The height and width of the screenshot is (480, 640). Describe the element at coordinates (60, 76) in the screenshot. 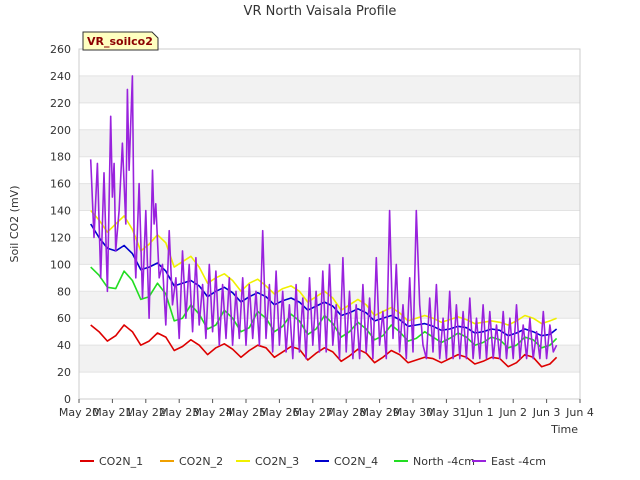

I see `y-tick-label: 240` at that location.